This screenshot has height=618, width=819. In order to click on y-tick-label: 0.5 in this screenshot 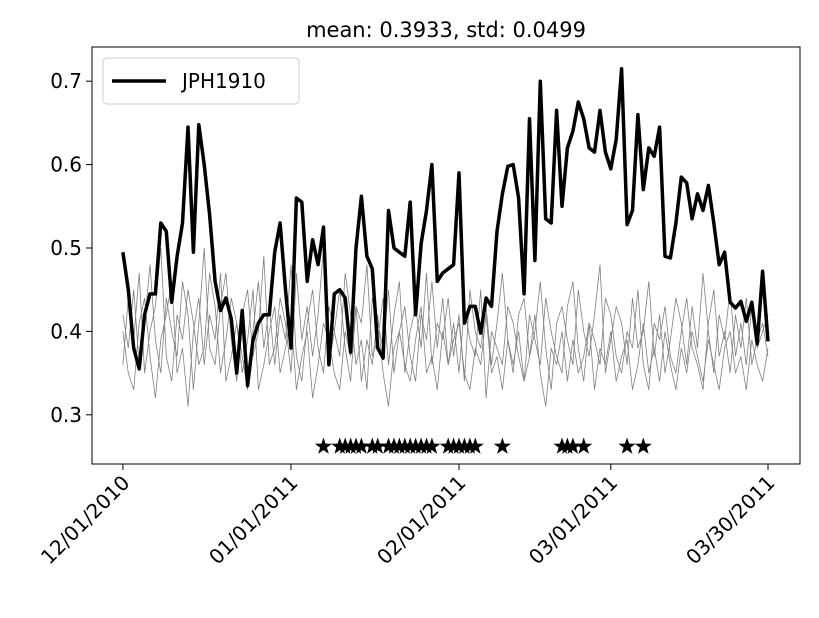, I will do `click(66, 248)`.